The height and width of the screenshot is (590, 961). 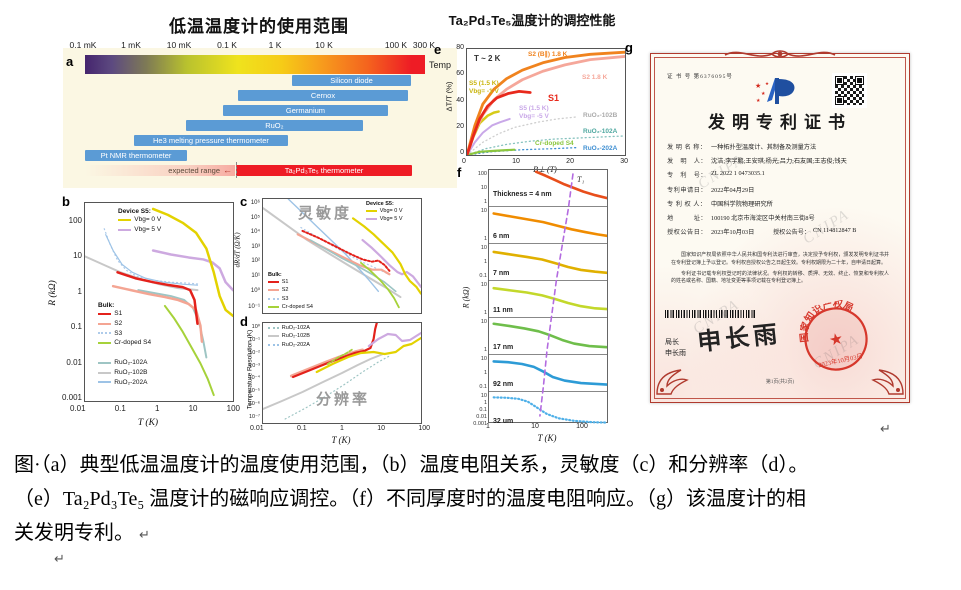 I want to click on legend-items: RuO₂-102A RuO₂-102B RuO₂-202A, so click(x=289, y=336).